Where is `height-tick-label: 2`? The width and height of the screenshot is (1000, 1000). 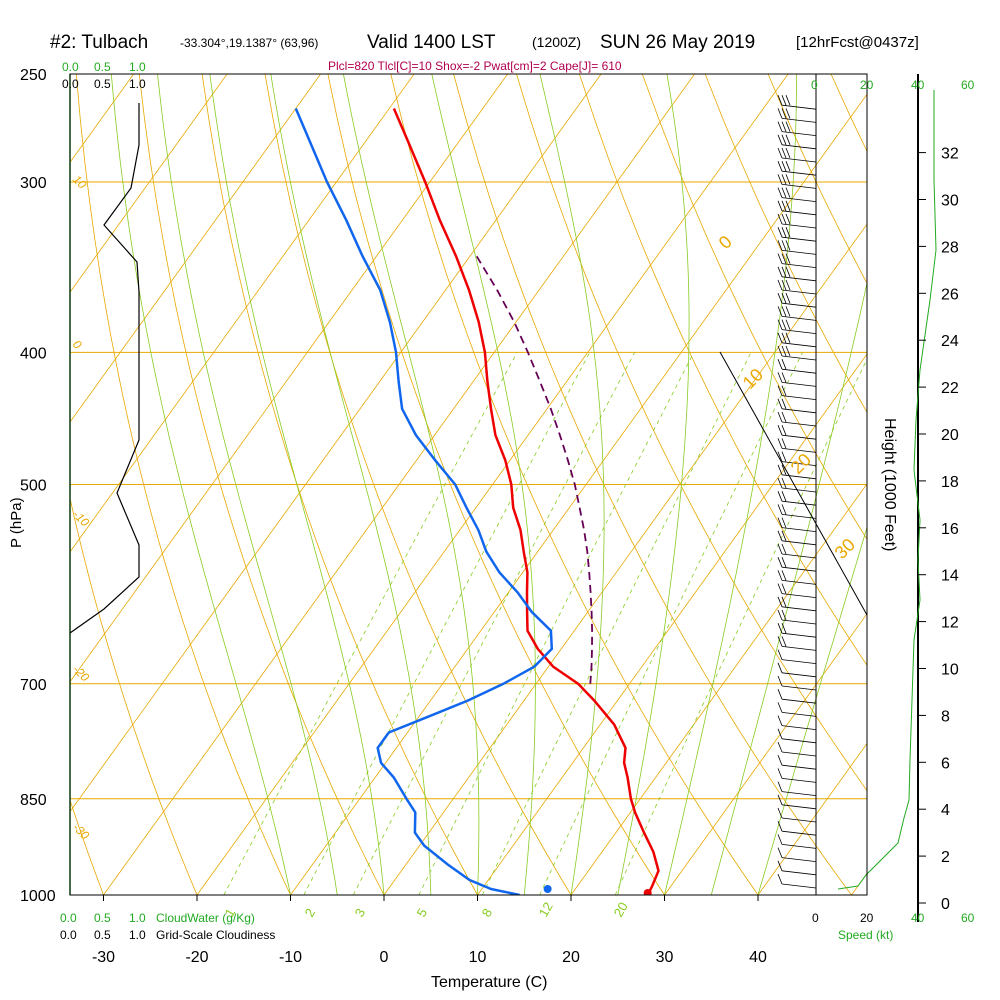
height-tick-label: 2 is located at coordinates (945, 857).